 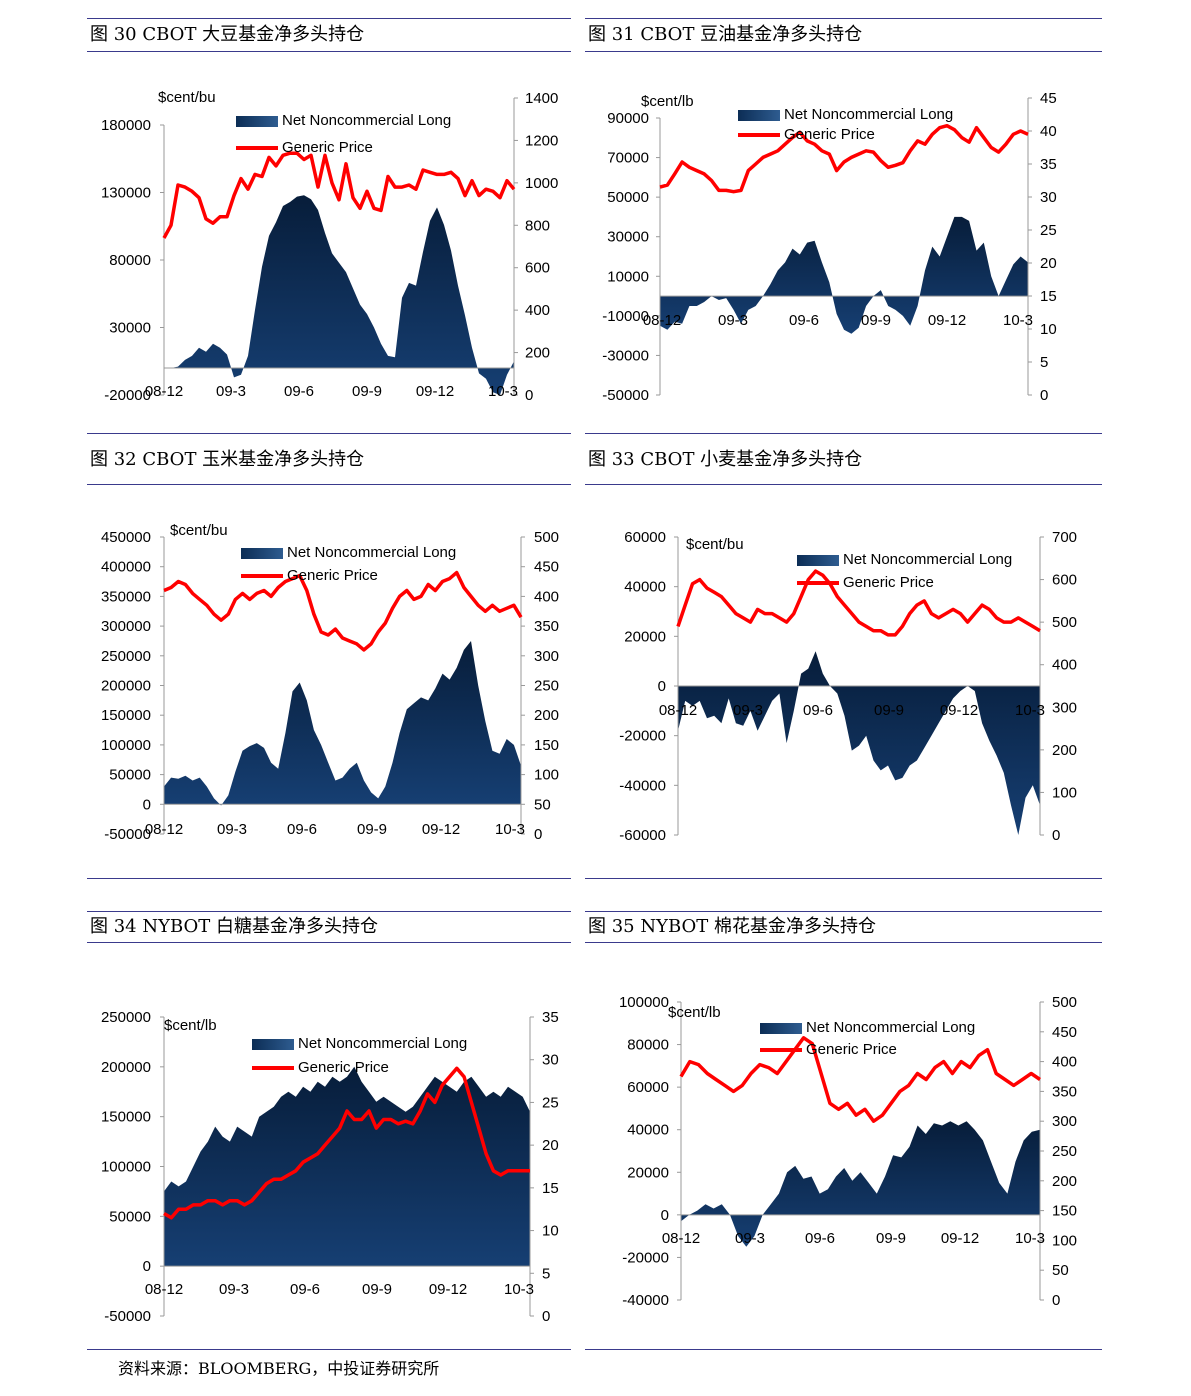 I want to click on fig32-legend-line: Generic Price, so click(x=348, y=578).